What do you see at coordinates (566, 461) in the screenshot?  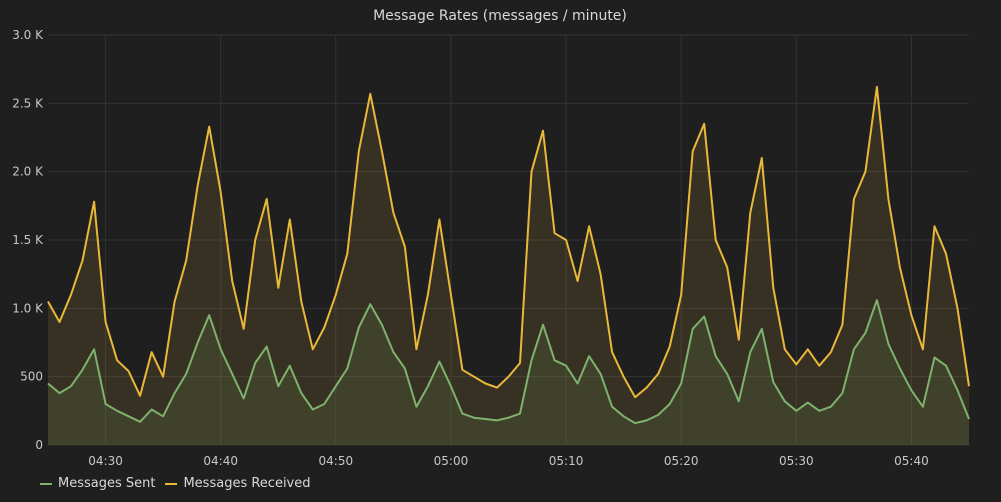 I see `x-tick-label: 05:10` at bounding box center [566, 461].